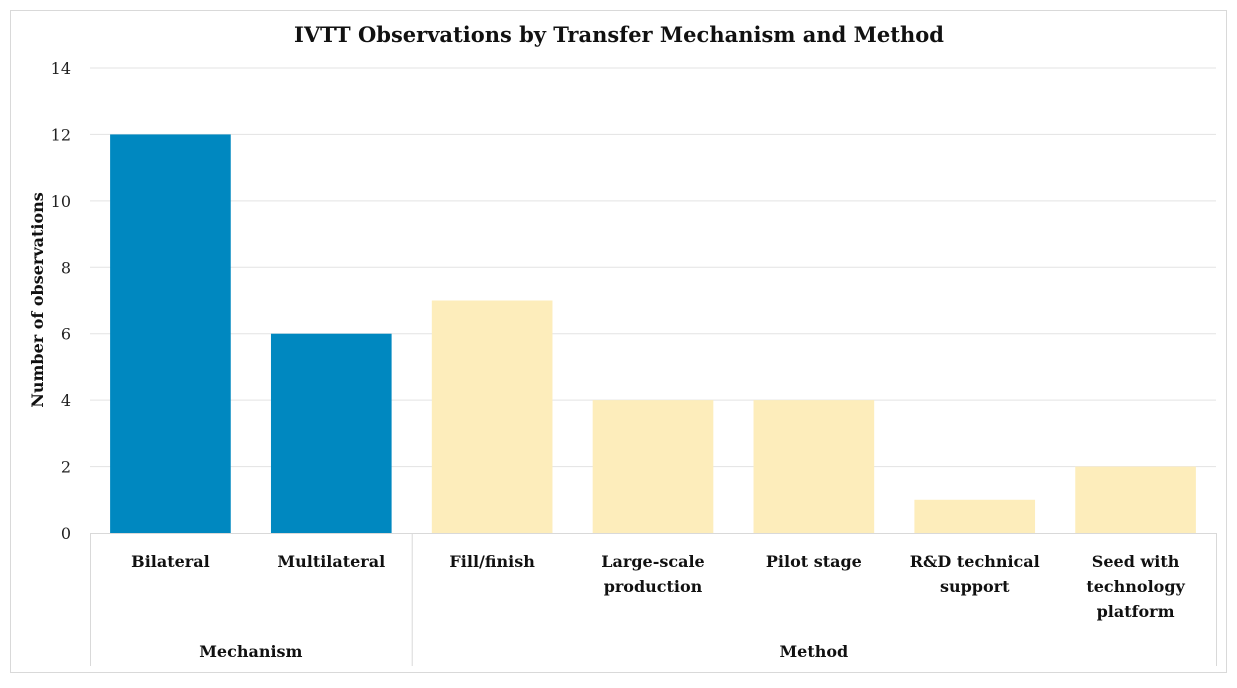 The width and height of the screenshot is (1237, 688). What do you see at coordinates (61, 68) in the screenshot?
I see `y-tick-label: 14` at bounding box center [61, 68].